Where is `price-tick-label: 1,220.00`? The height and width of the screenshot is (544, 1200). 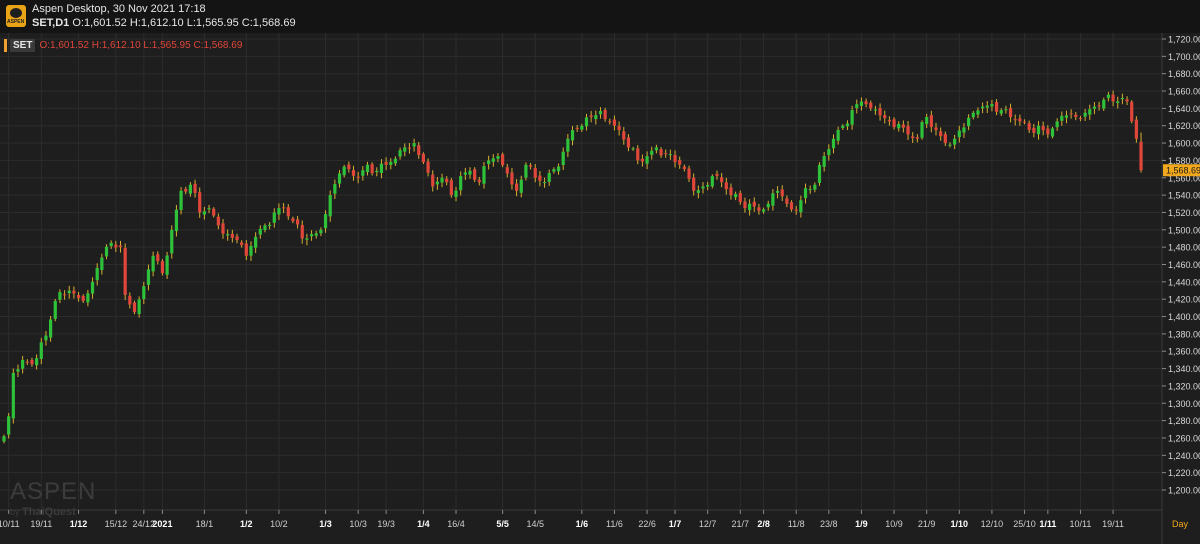
price-tick-label: 1,220.00 is located at coordinates (1184, 473).